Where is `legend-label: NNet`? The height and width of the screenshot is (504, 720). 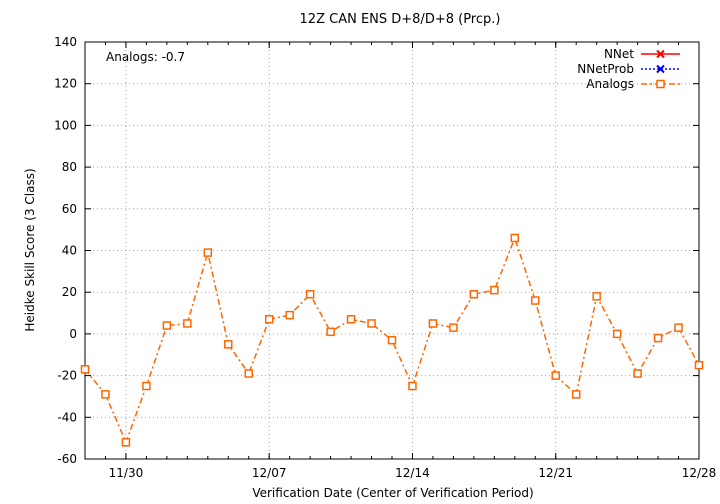 legend-label: NNet is located at coordinates (619, 54).